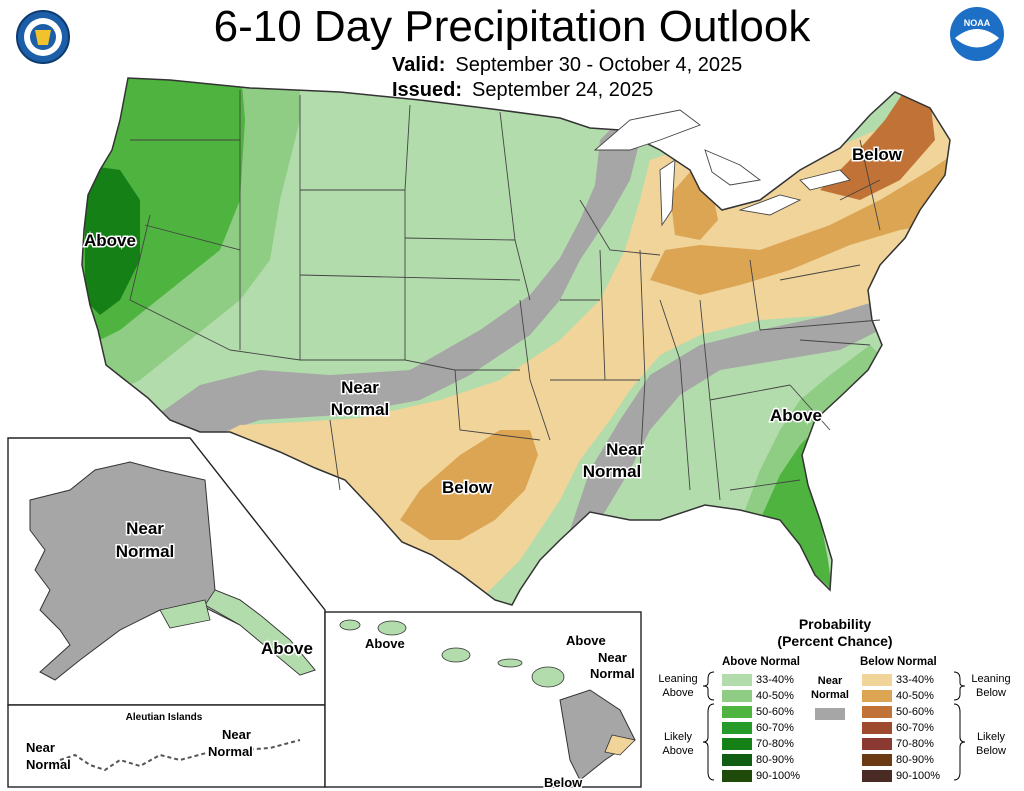  I want to click on hawaii-above-e-label: Above, so click(586, 640).